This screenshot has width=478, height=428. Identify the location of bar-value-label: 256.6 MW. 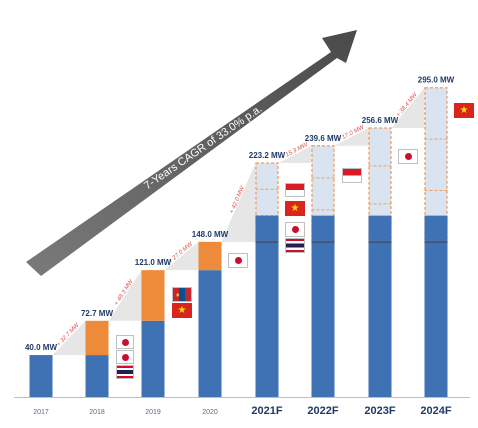
(380, 120).